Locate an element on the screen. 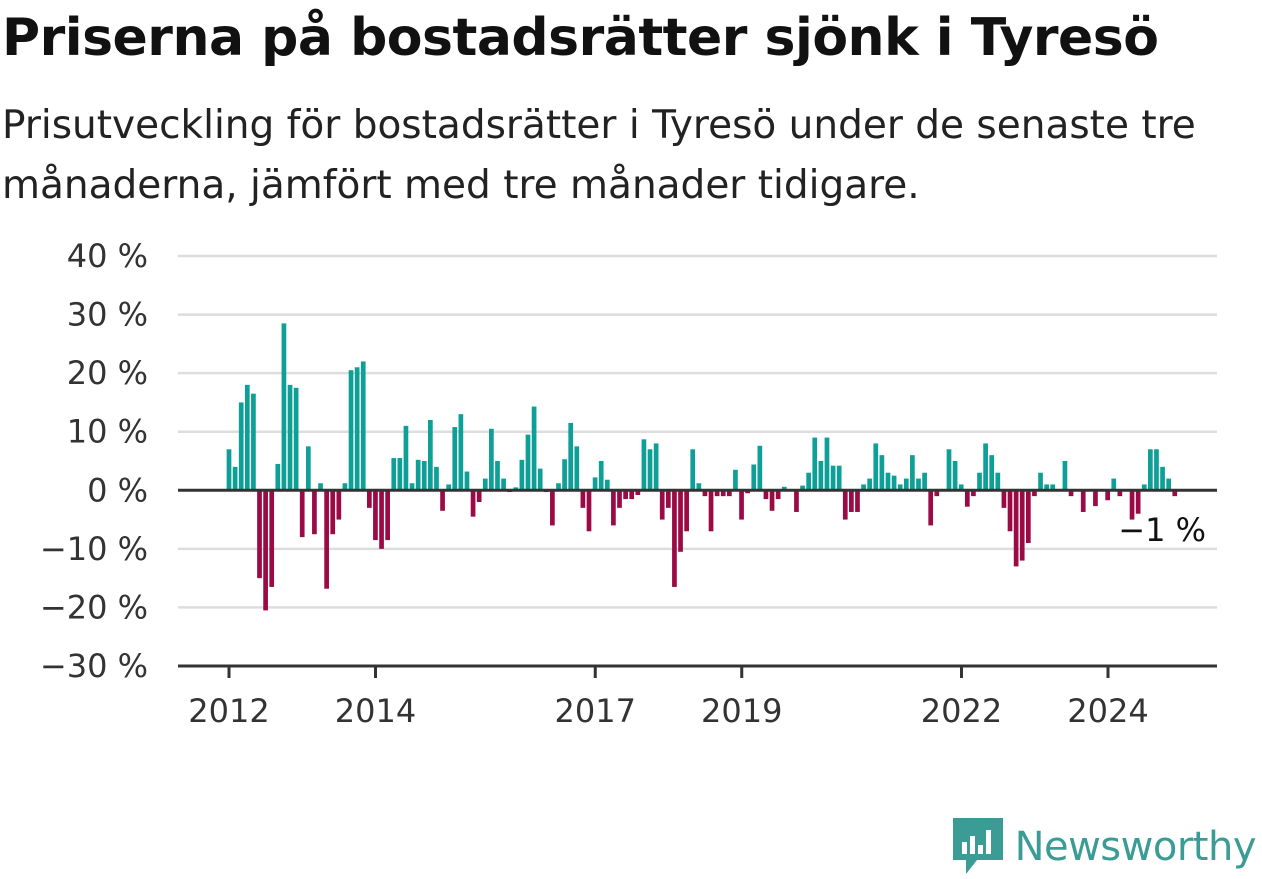 This screenshot has width=1262, height=879. y-tick-label: 30 % is located at coordinates (107, 315).